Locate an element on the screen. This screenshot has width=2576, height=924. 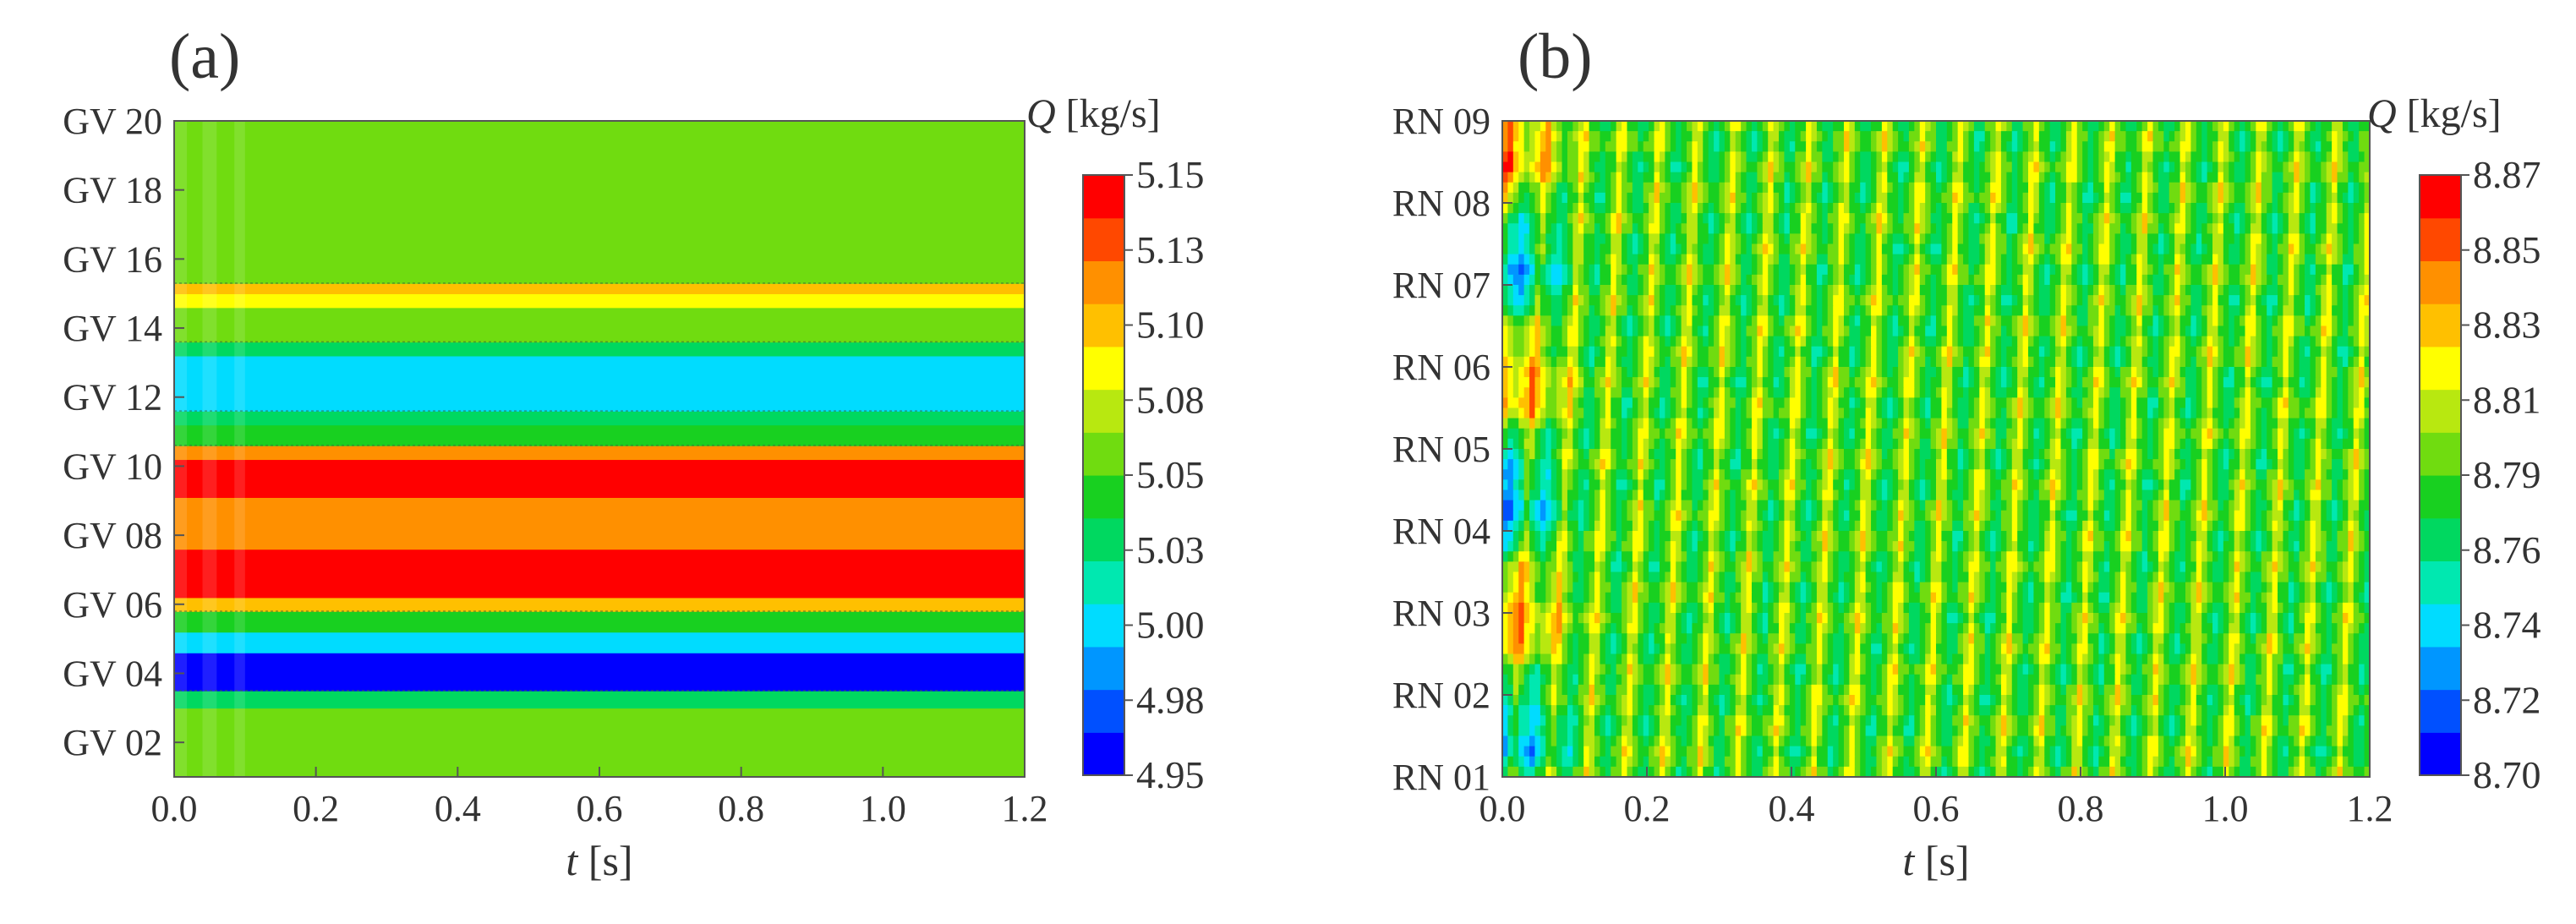
a-band is located at coordinates (600, 325).